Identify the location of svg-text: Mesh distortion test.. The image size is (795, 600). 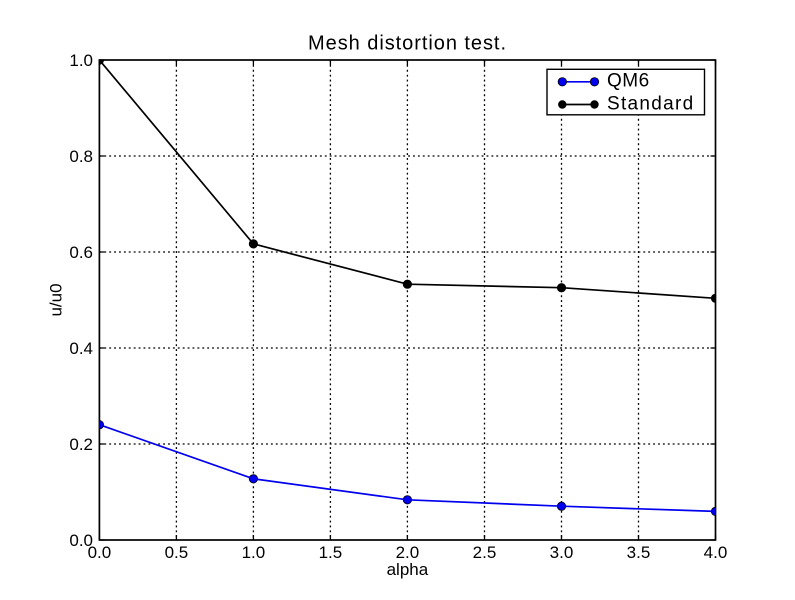
(407, 44).